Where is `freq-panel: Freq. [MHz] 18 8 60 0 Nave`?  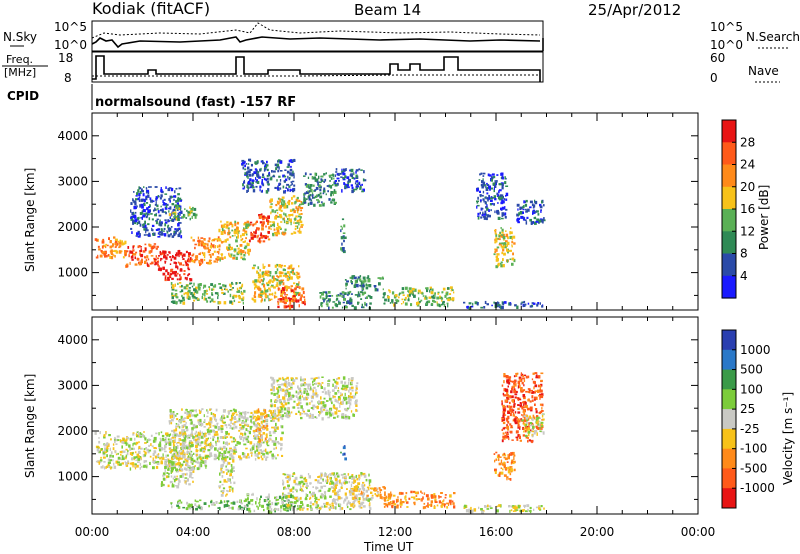 freq-panel: Freq. [MHz] 18 8 60 0 Nave is located at coordinates (391, 68).